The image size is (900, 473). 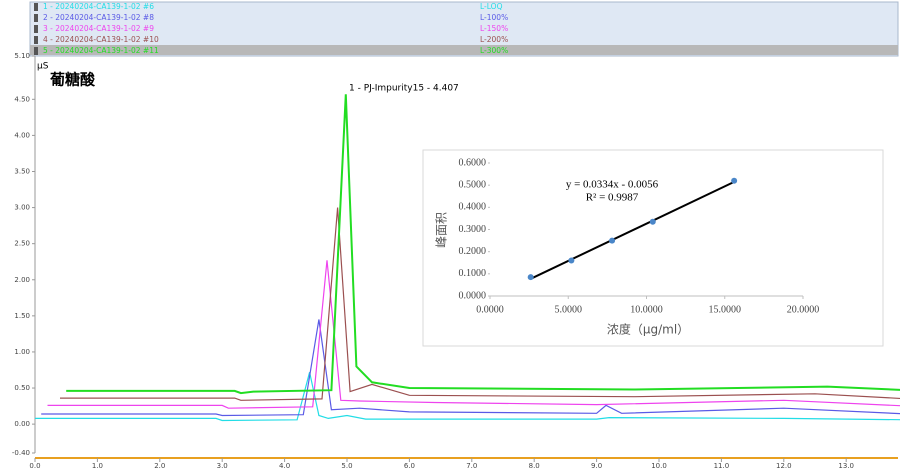 I want to click on y-tick-label: 0.6000, so click(x=473, y=162).